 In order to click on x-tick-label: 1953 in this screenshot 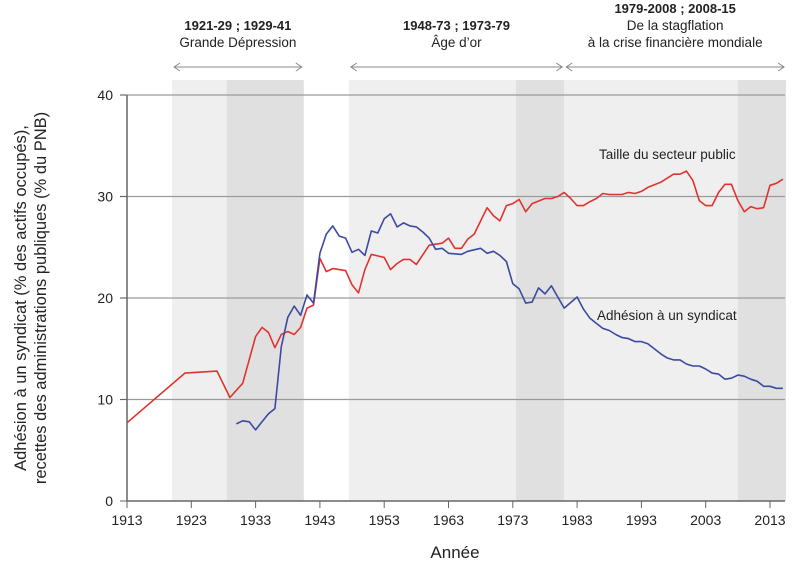, I will do `click(384, 520)`.